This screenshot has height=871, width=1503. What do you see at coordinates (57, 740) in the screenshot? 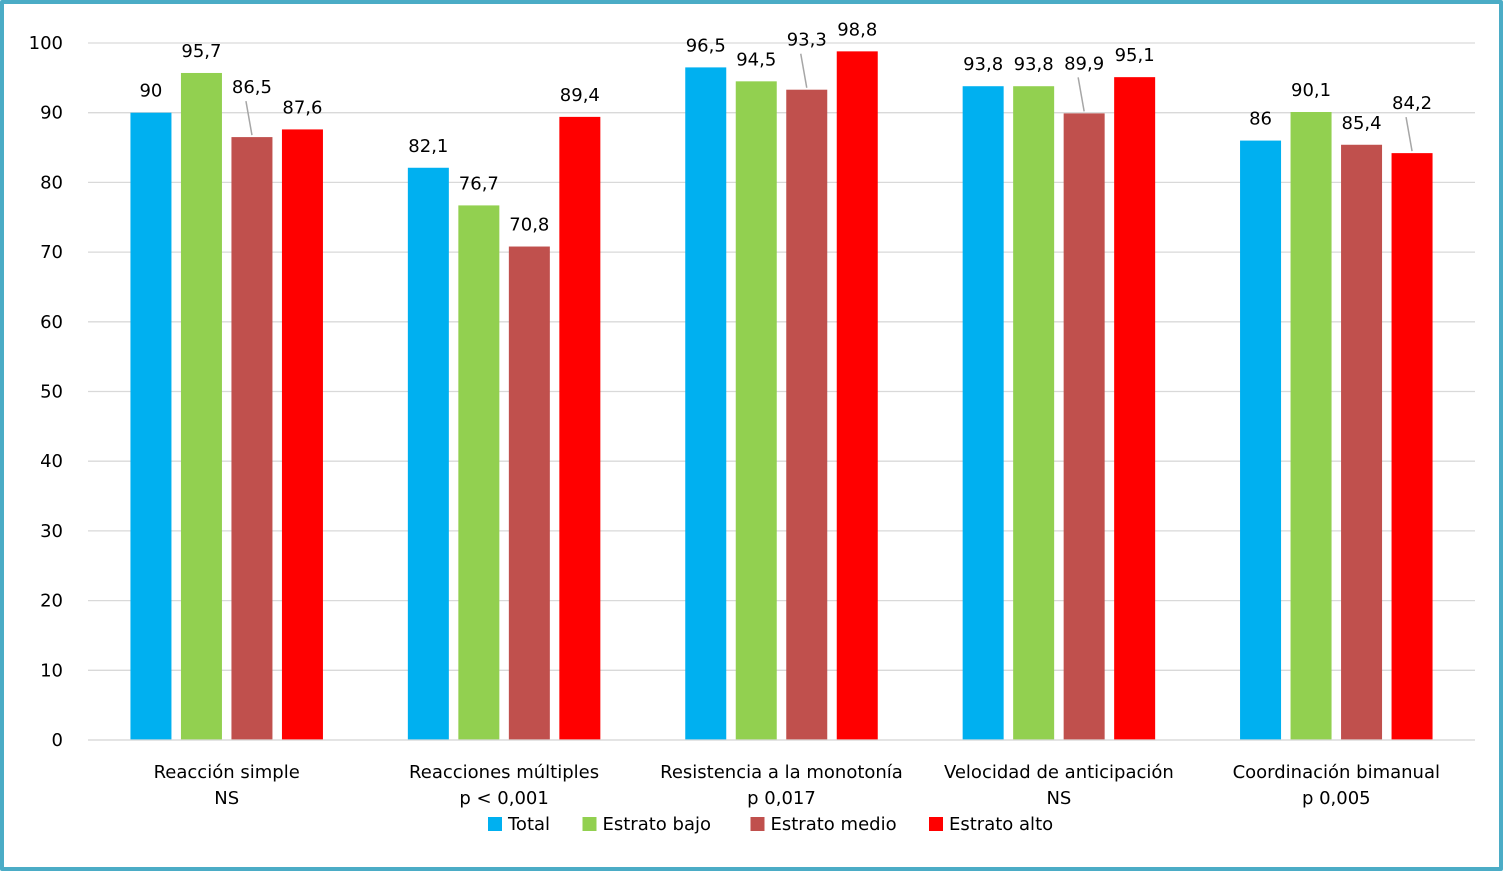
I see `y-tick-label: 0` at bounding box center [57, 740].